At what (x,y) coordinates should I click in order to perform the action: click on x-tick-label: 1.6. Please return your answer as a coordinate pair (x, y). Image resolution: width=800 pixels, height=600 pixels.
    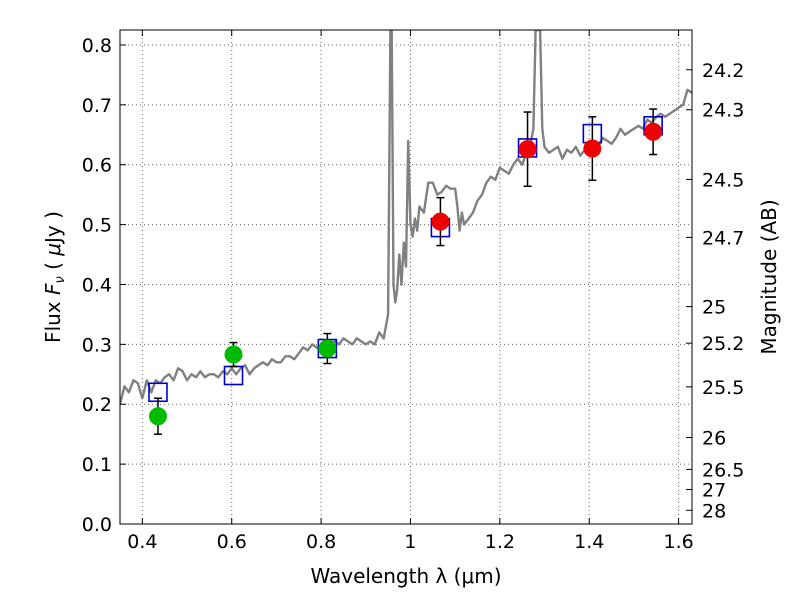
    Looking at the image, I should click on (678, 542).